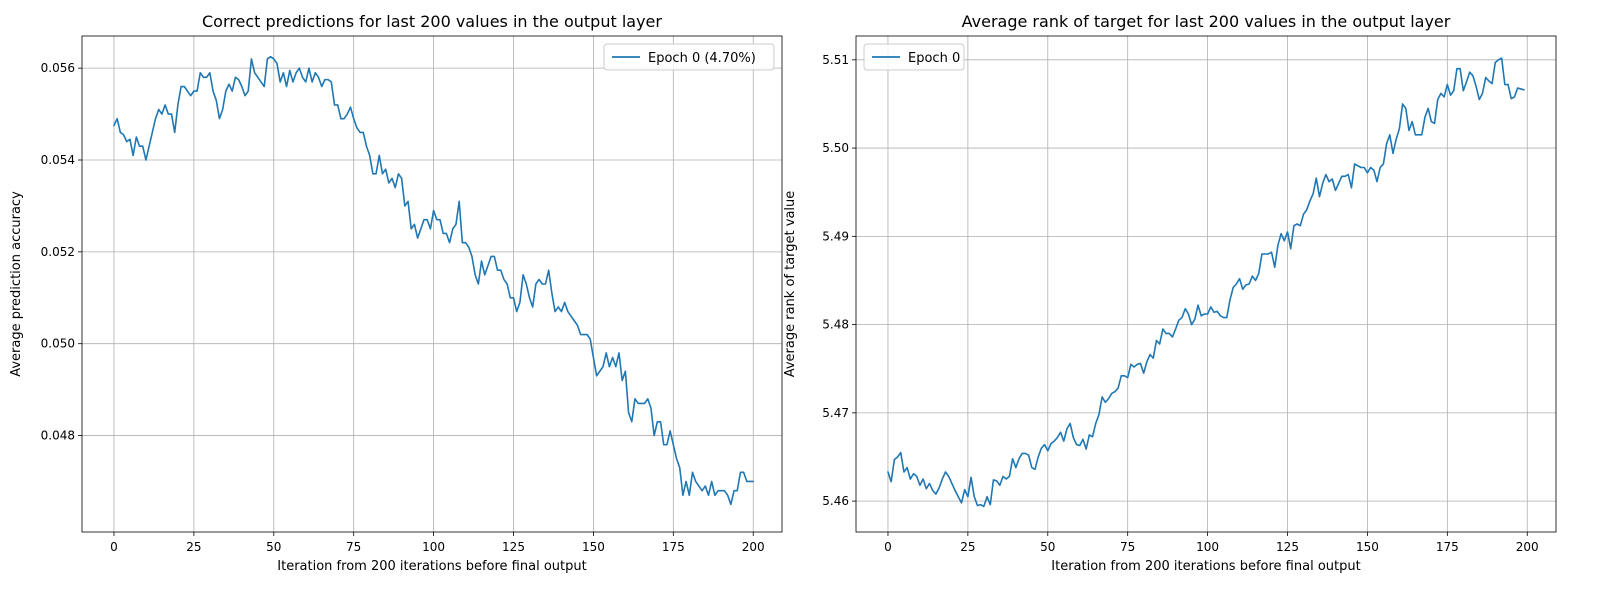 The width and height of the screenshot is (1600, 600). I want to click on legend: Epoch 0 (4.70%), so click(689, 57).